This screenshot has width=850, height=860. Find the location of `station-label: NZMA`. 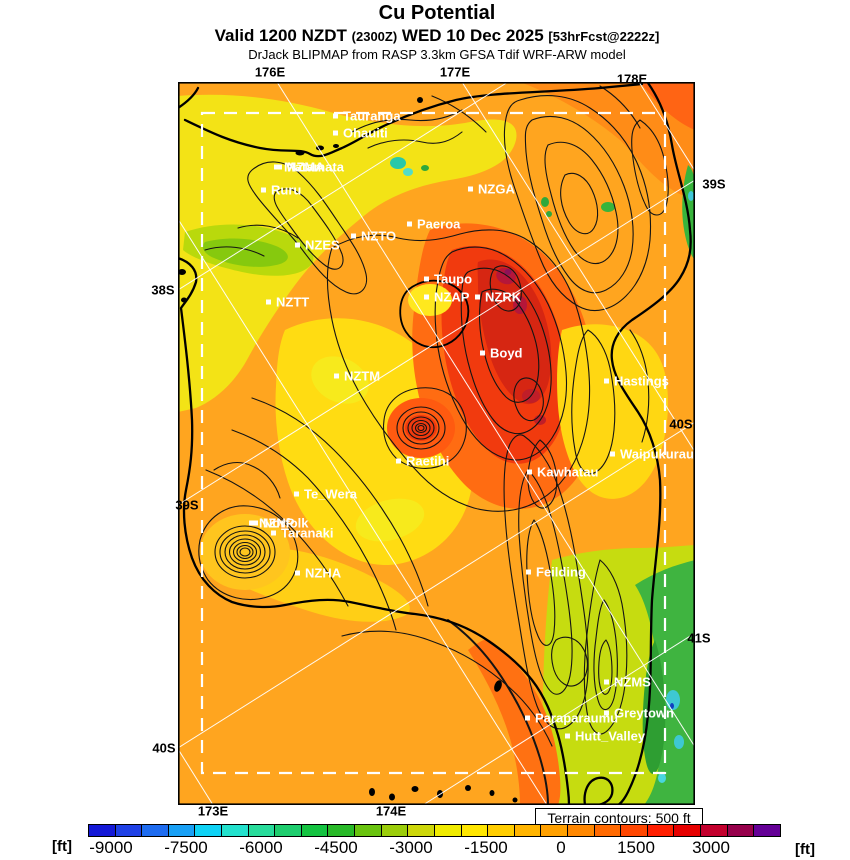

station-label: NZMA is located at coordinates (301, 167).